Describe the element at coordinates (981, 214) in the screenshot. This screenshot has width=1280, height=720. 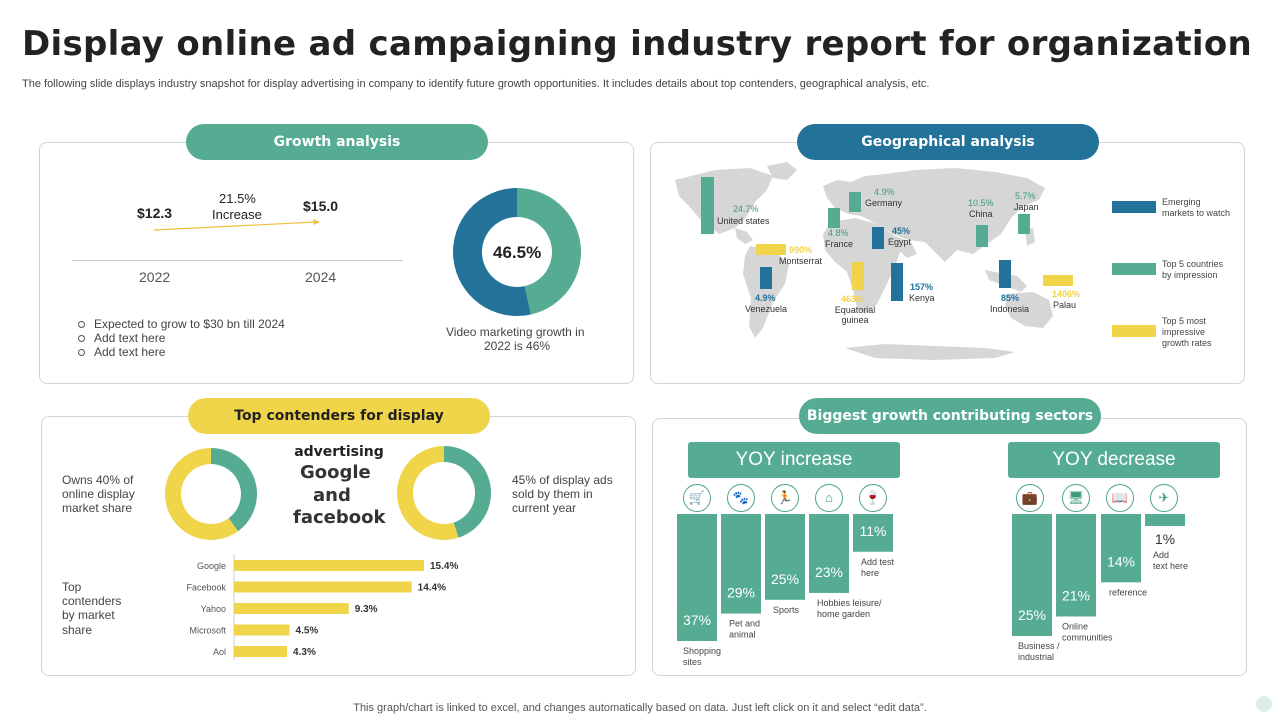
I see `map-country: China` at that location.